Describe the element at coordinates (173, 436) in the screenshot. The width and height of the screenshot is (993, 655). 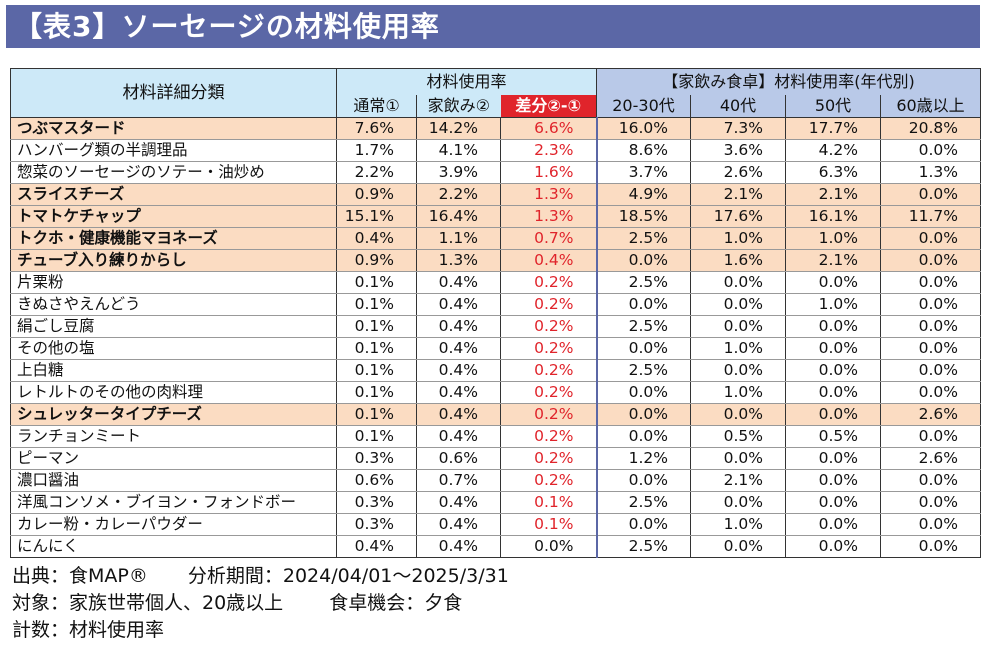
I see `row-category: ランチョンミート` at that location.